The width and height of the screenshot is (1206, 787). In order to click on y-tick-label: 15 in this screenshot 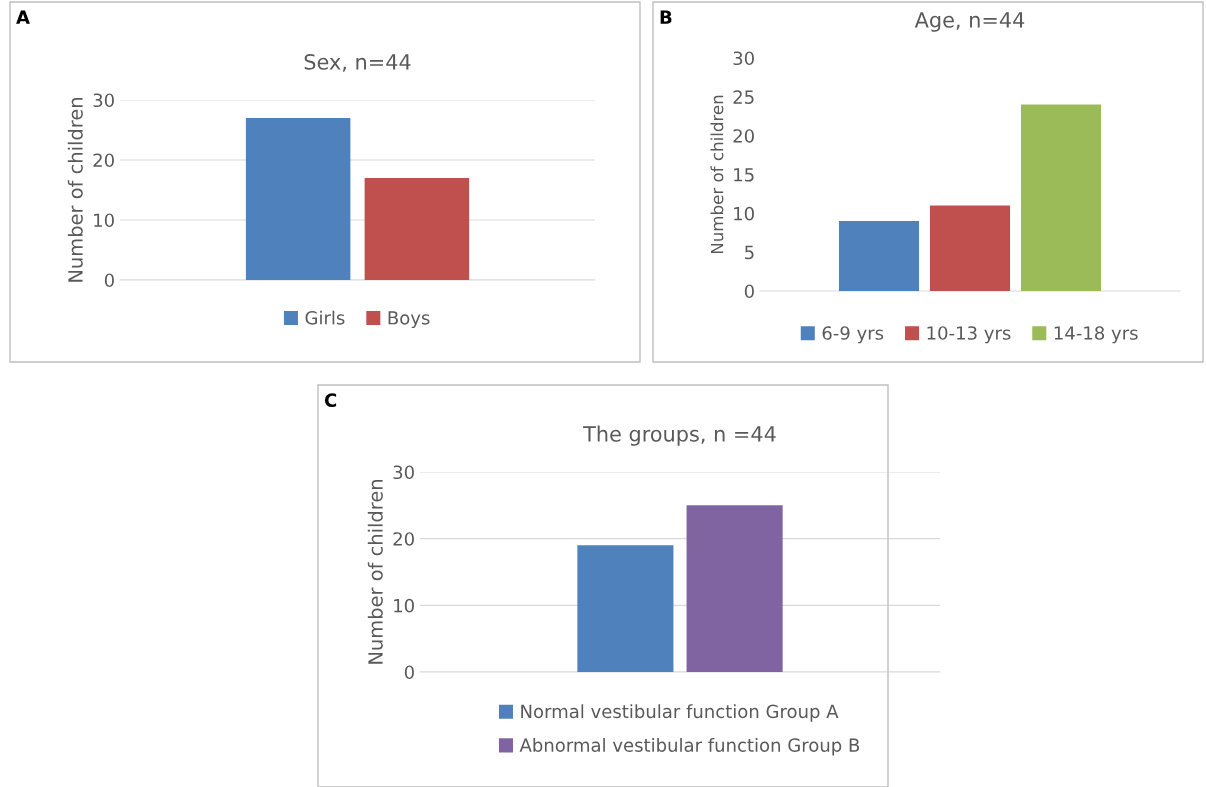, I will do `click(744, 175)`.